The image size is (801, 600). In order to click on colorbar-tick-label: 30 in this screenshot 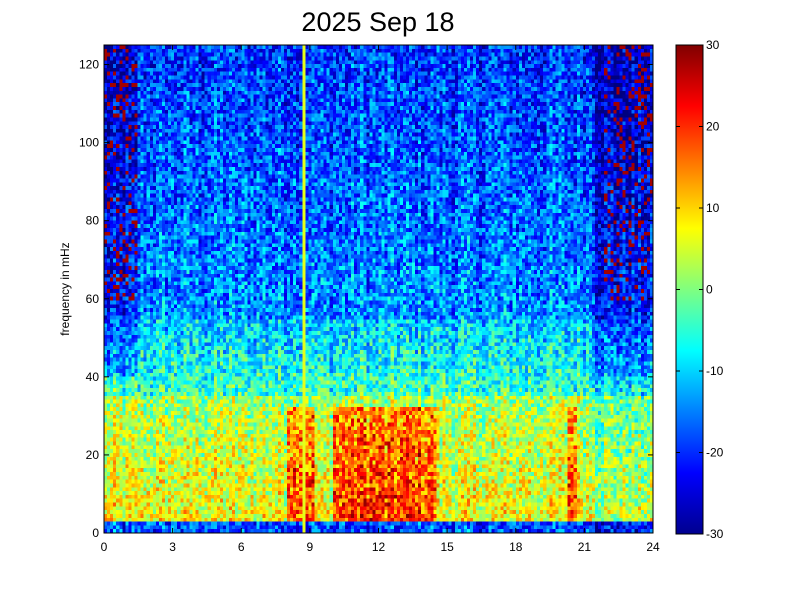, I will do `click(713, 45)`.